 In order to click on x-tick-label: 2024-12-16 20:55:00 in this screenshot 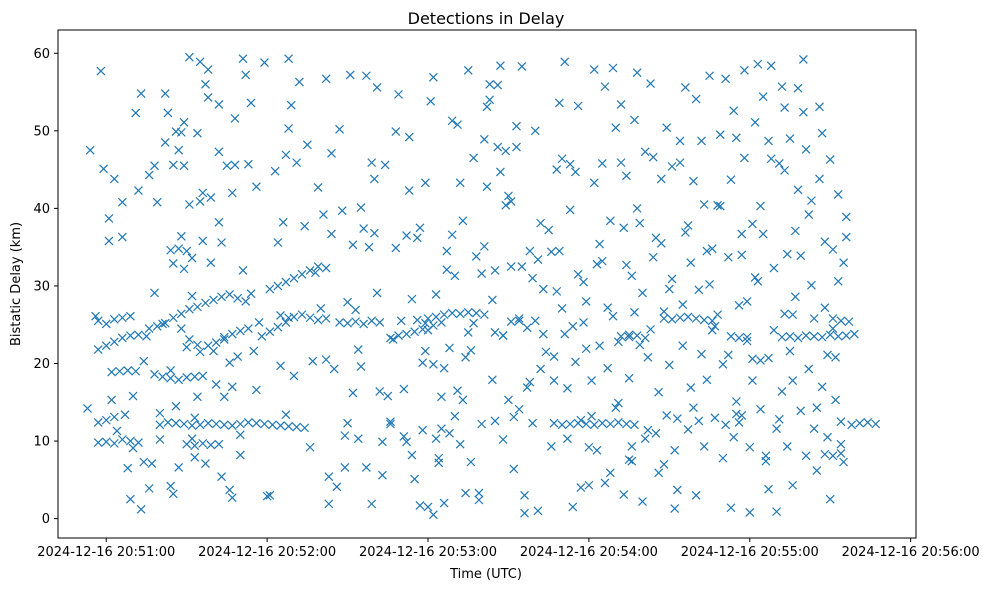, I will do `click(750, 552)`.